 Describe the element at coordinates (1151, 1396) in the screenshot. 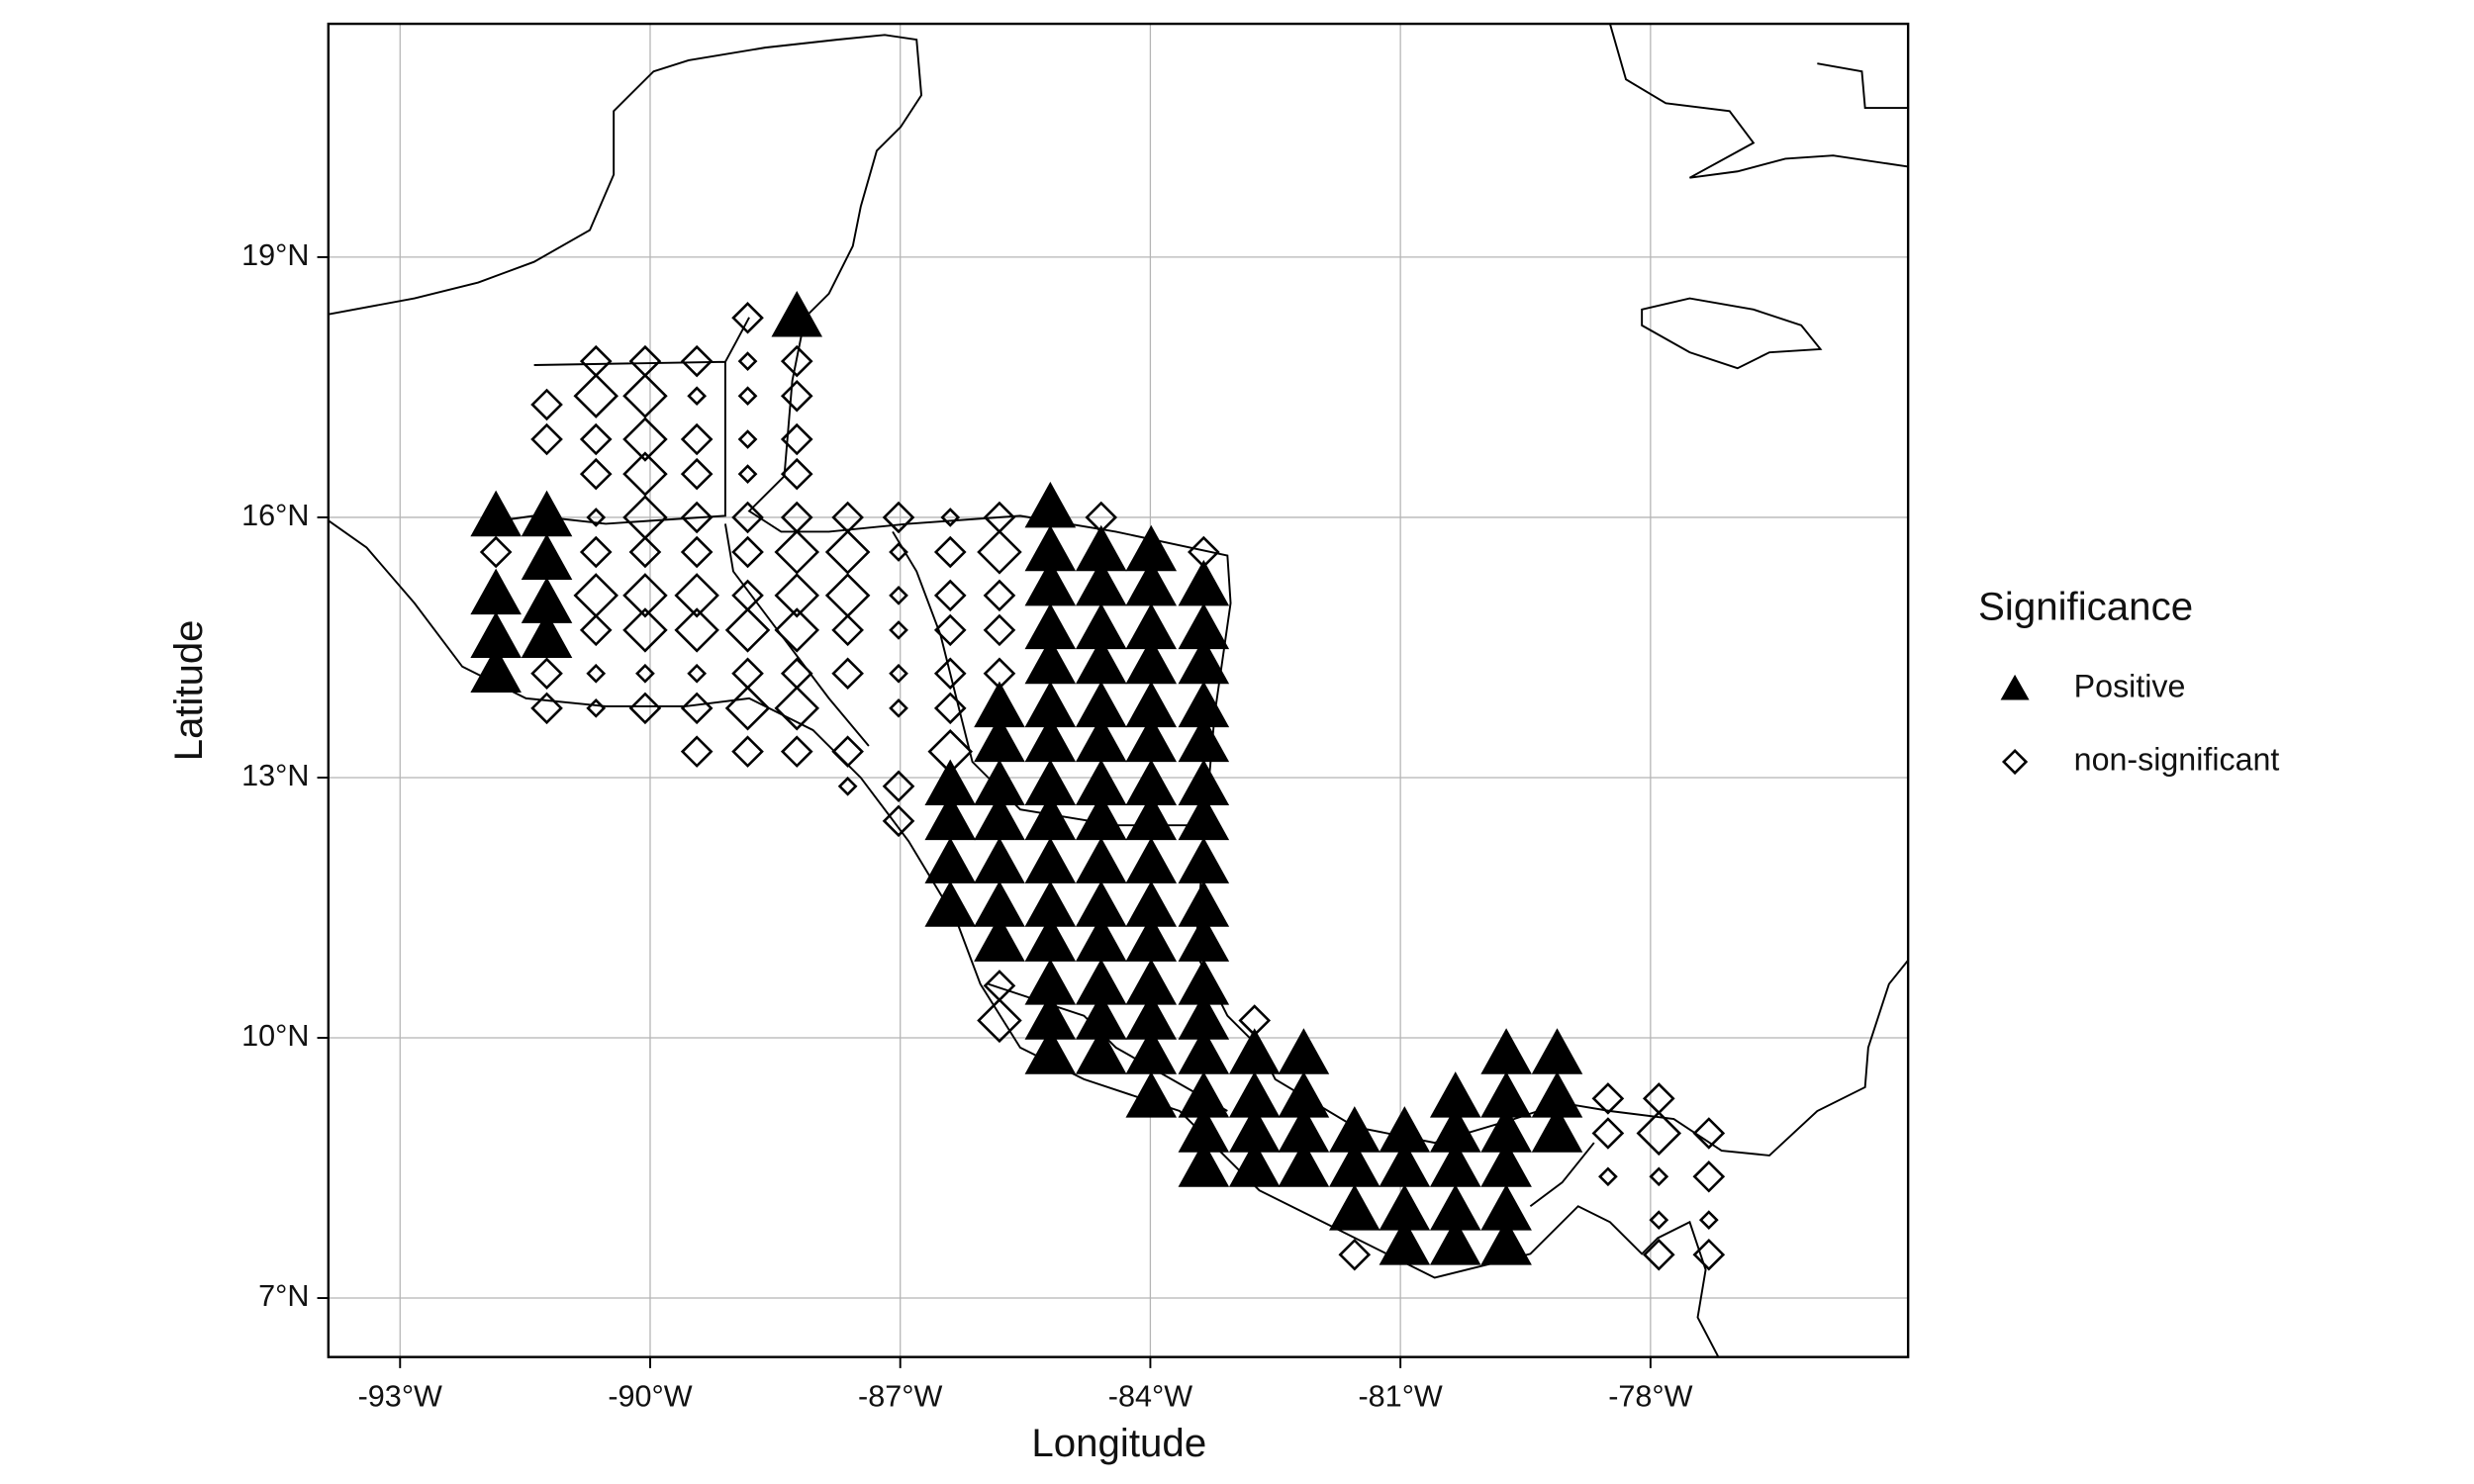

I see `x-tick-label: -84°W` at that location.